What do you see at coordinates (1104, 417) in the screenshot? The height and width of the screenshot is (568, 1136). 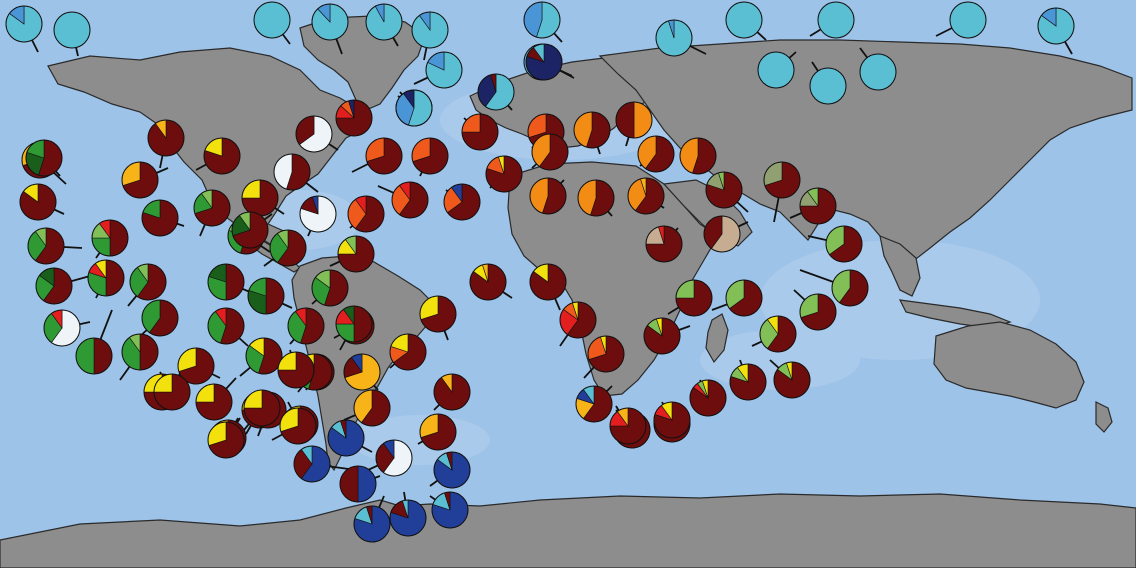 I see `new-zealand` at bounding box center [1104, 417].